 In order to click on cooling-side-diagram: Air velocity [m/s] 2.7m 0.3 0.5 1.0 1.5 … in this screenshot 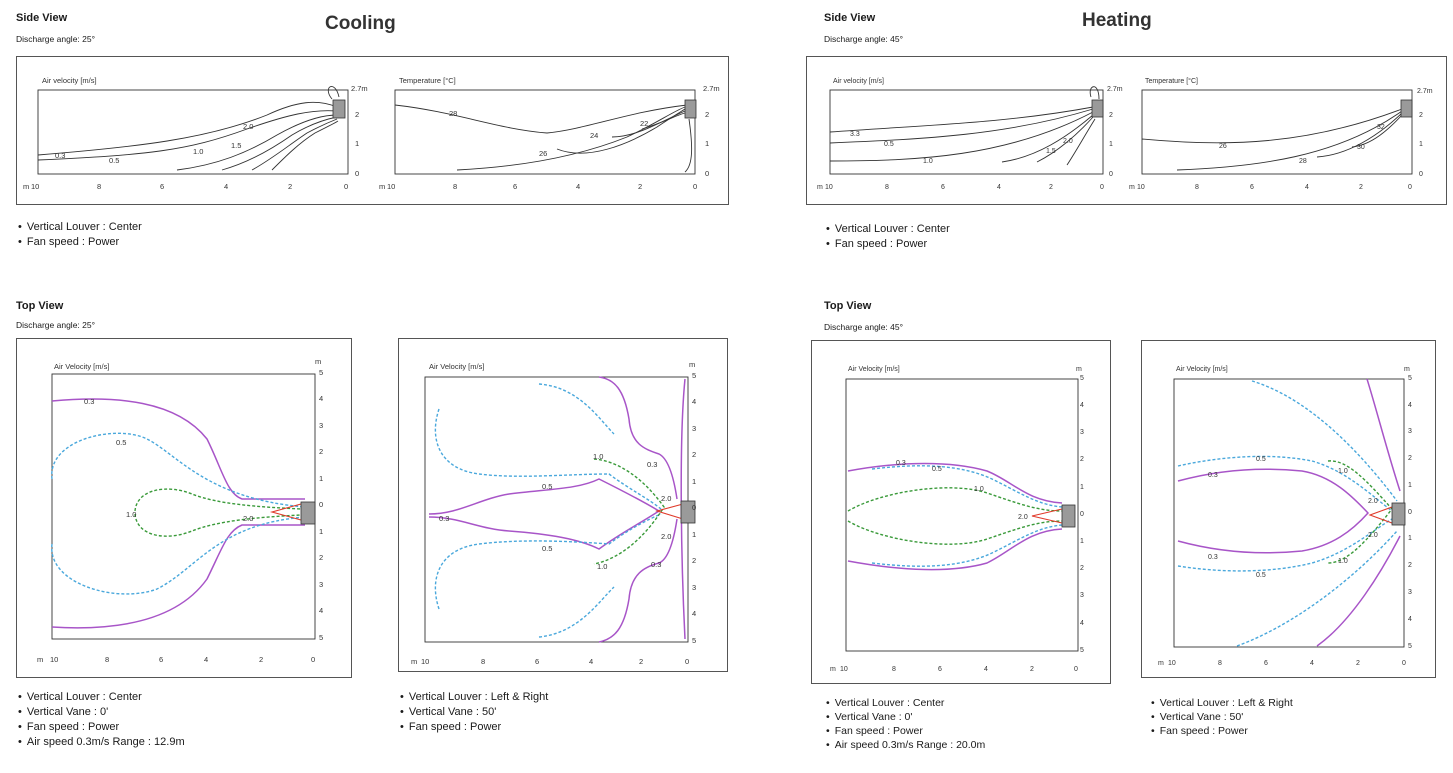, I will do `click(371, 133)`.